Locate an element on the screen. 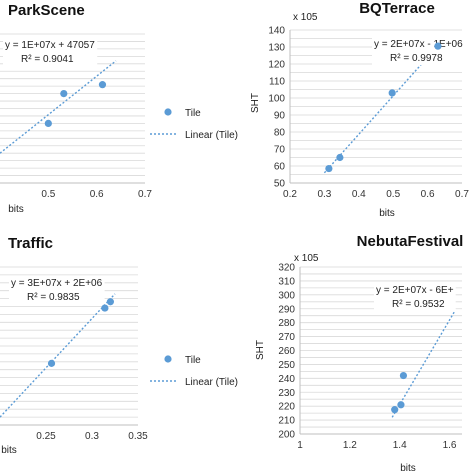  y-tick-label: 260 is located at coordinates (286, 351).